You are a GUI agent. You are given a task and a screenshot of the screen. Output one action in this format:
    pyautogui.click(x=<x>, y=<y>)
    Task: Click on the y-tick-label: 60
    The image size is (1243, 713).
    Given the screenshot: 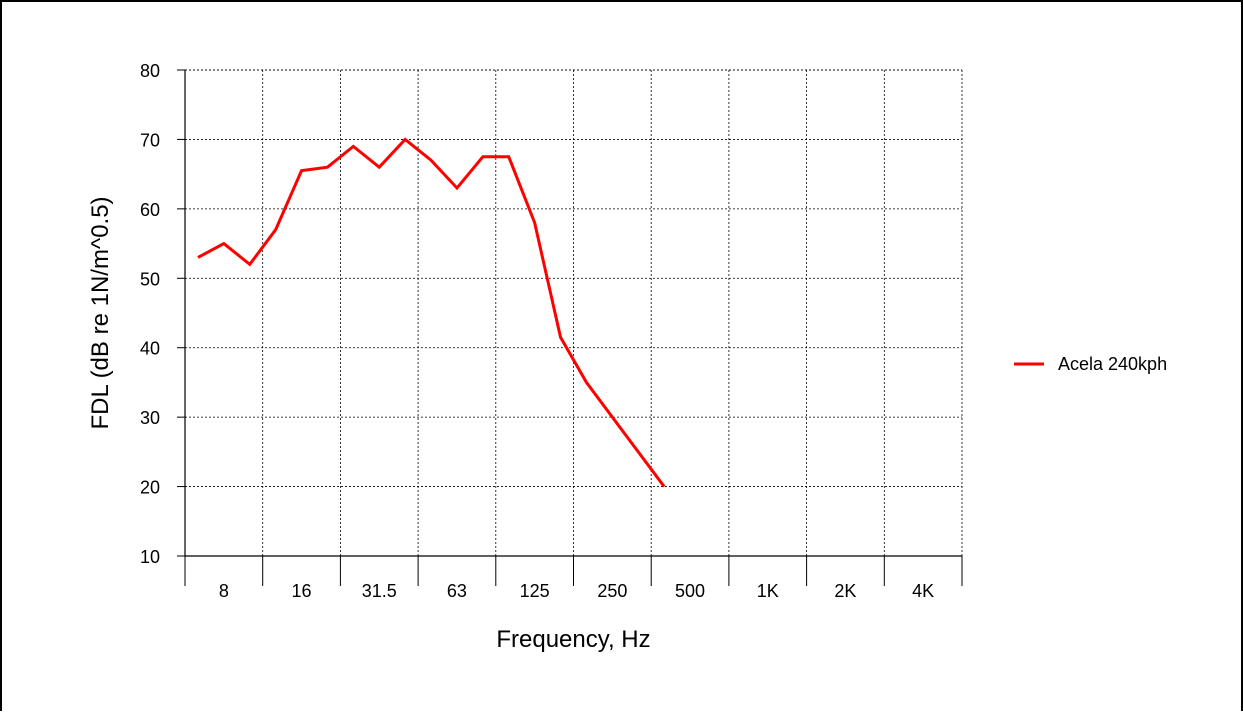 What is the action you would take?
    pyautogui.click(x=150, y=210)
    